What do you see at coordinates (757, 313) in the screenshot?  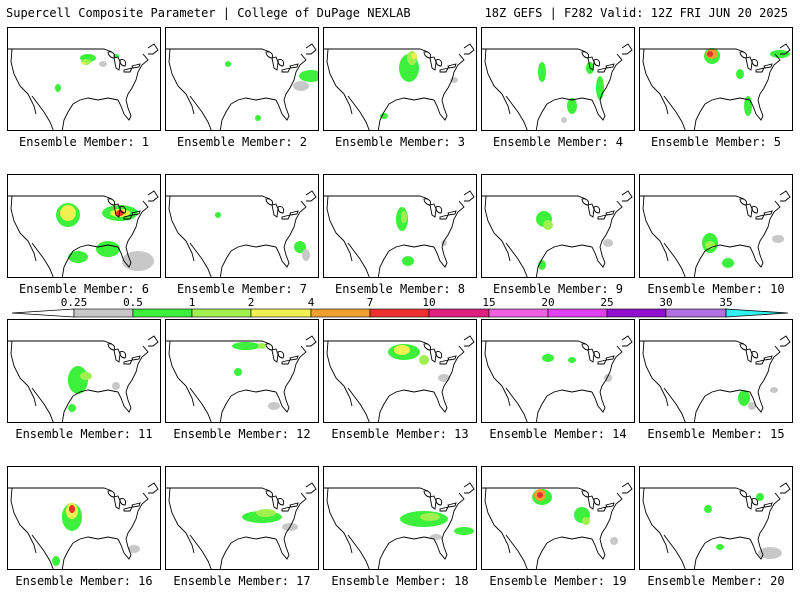 I see `legend-high-arrow` at bounding box center [757, 313].